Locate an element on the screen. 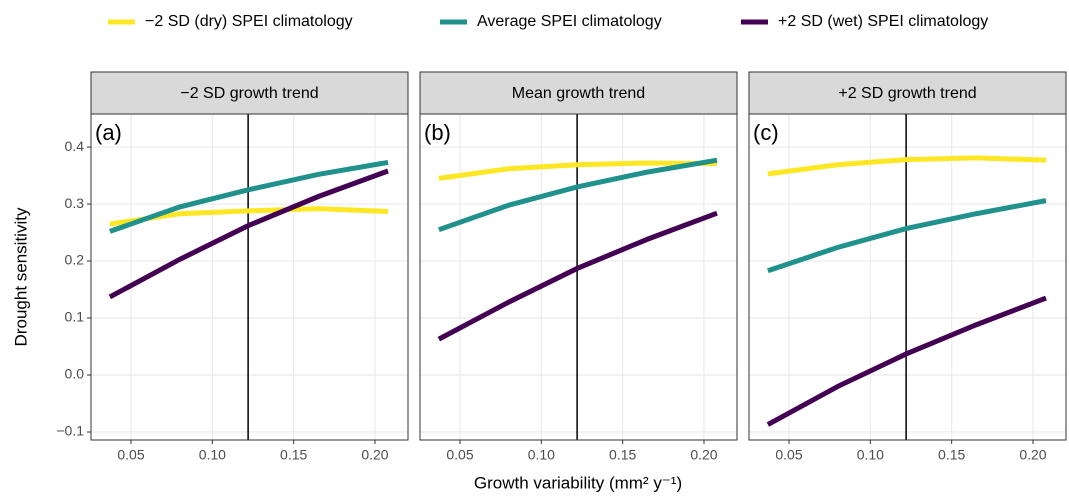  y-tick-label: 0.2 is located at coordinates (75, 260).